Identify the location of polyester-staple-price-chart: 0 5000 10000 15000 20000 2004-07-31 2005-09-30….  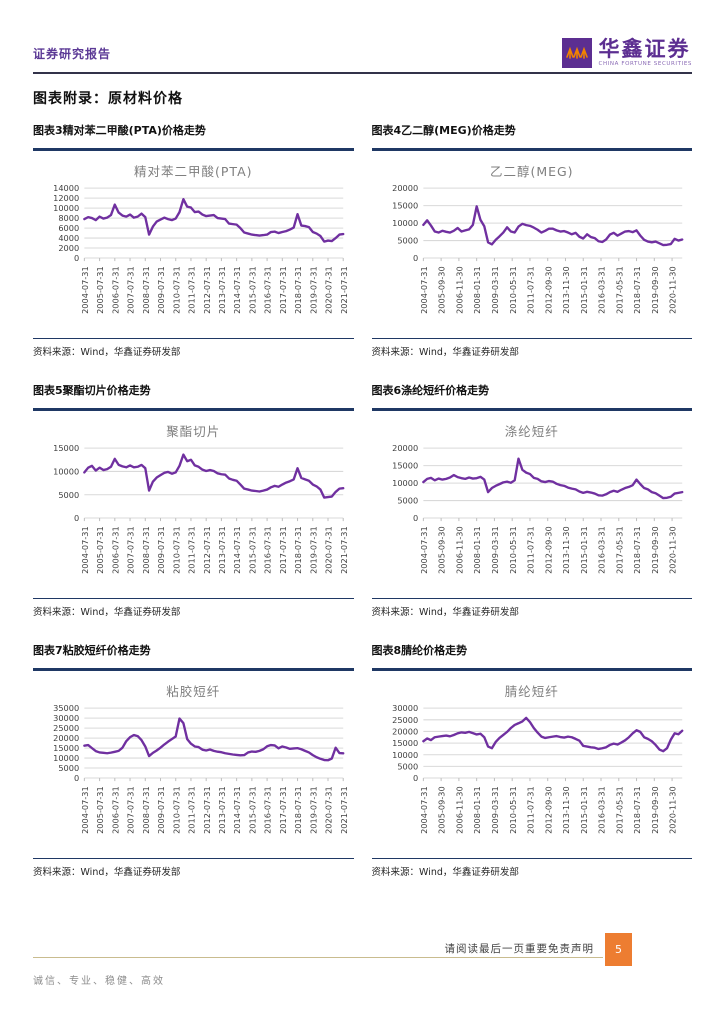
(537, 508).